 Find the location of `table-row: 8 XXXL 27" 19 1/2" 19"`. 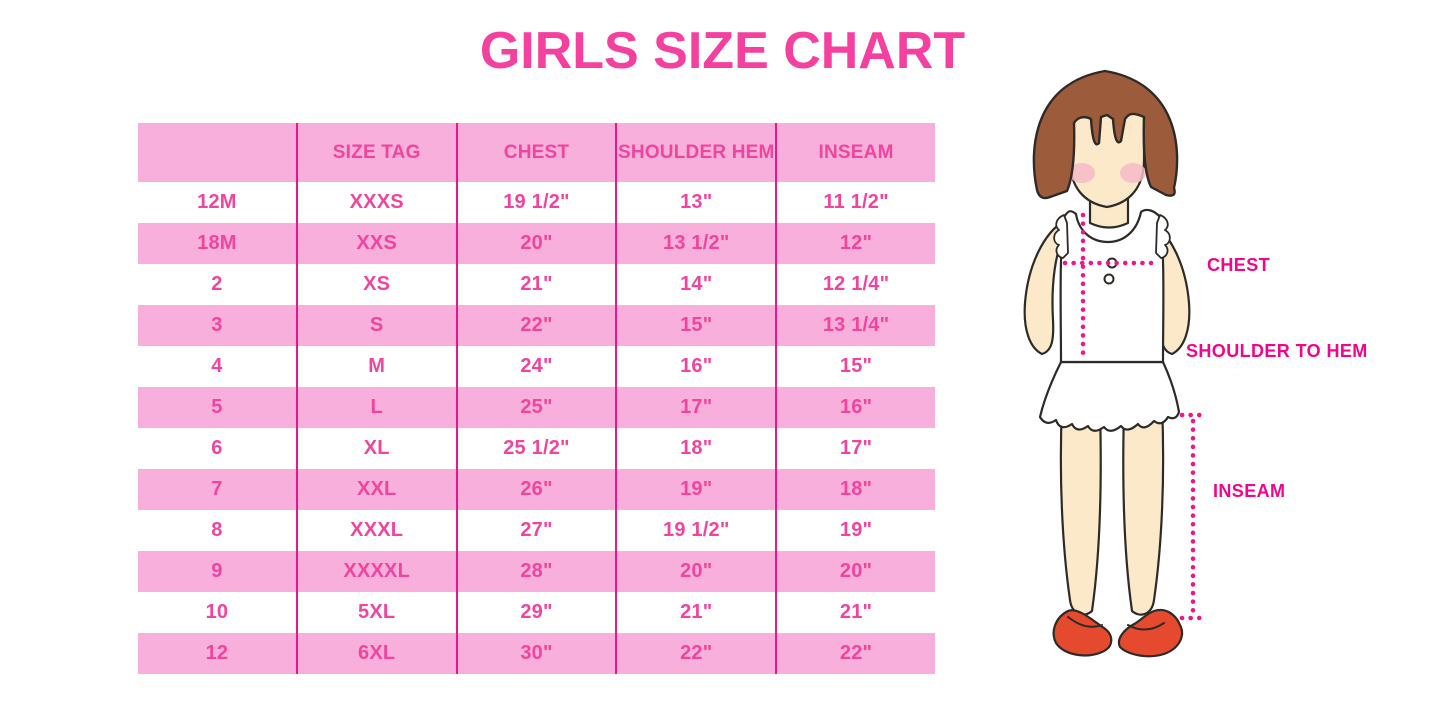

table-row: 8 XXXL 27" 19 1/2" 19" is located at coordinates (536, 530).